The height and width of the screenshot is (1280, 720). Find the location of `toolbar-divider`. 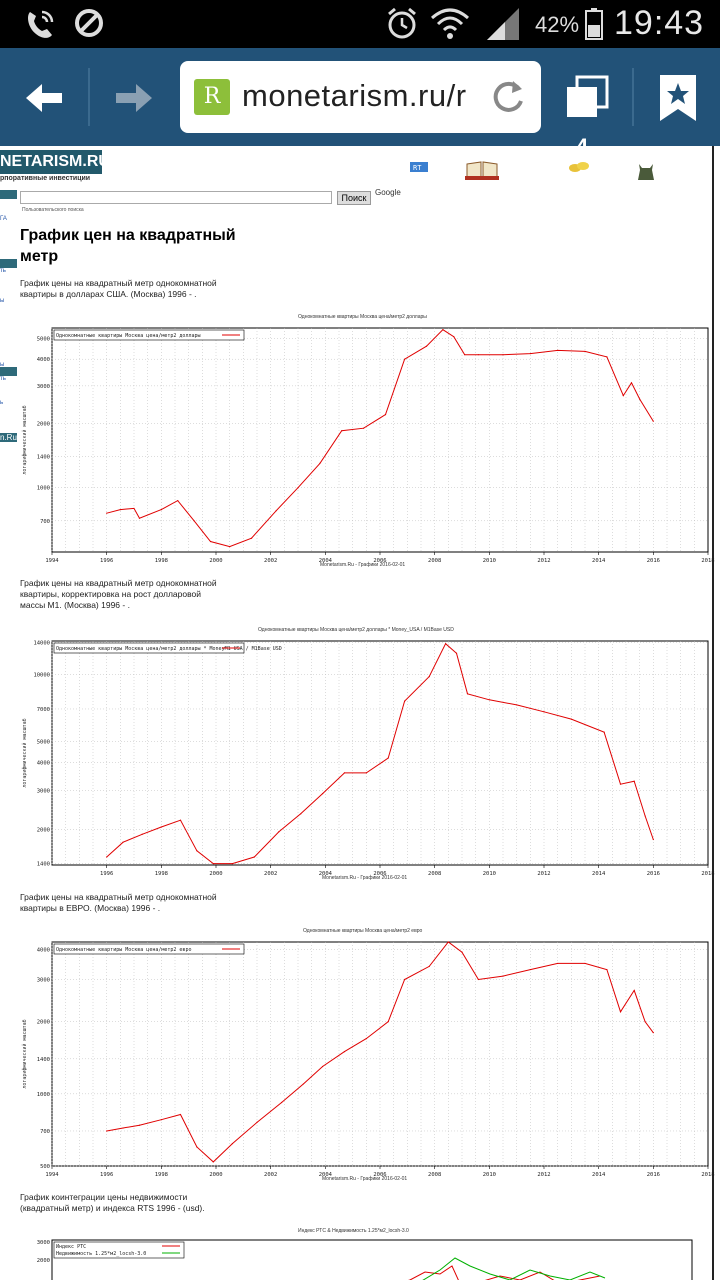

toolbar-divider is located at coordinates (633, 97).